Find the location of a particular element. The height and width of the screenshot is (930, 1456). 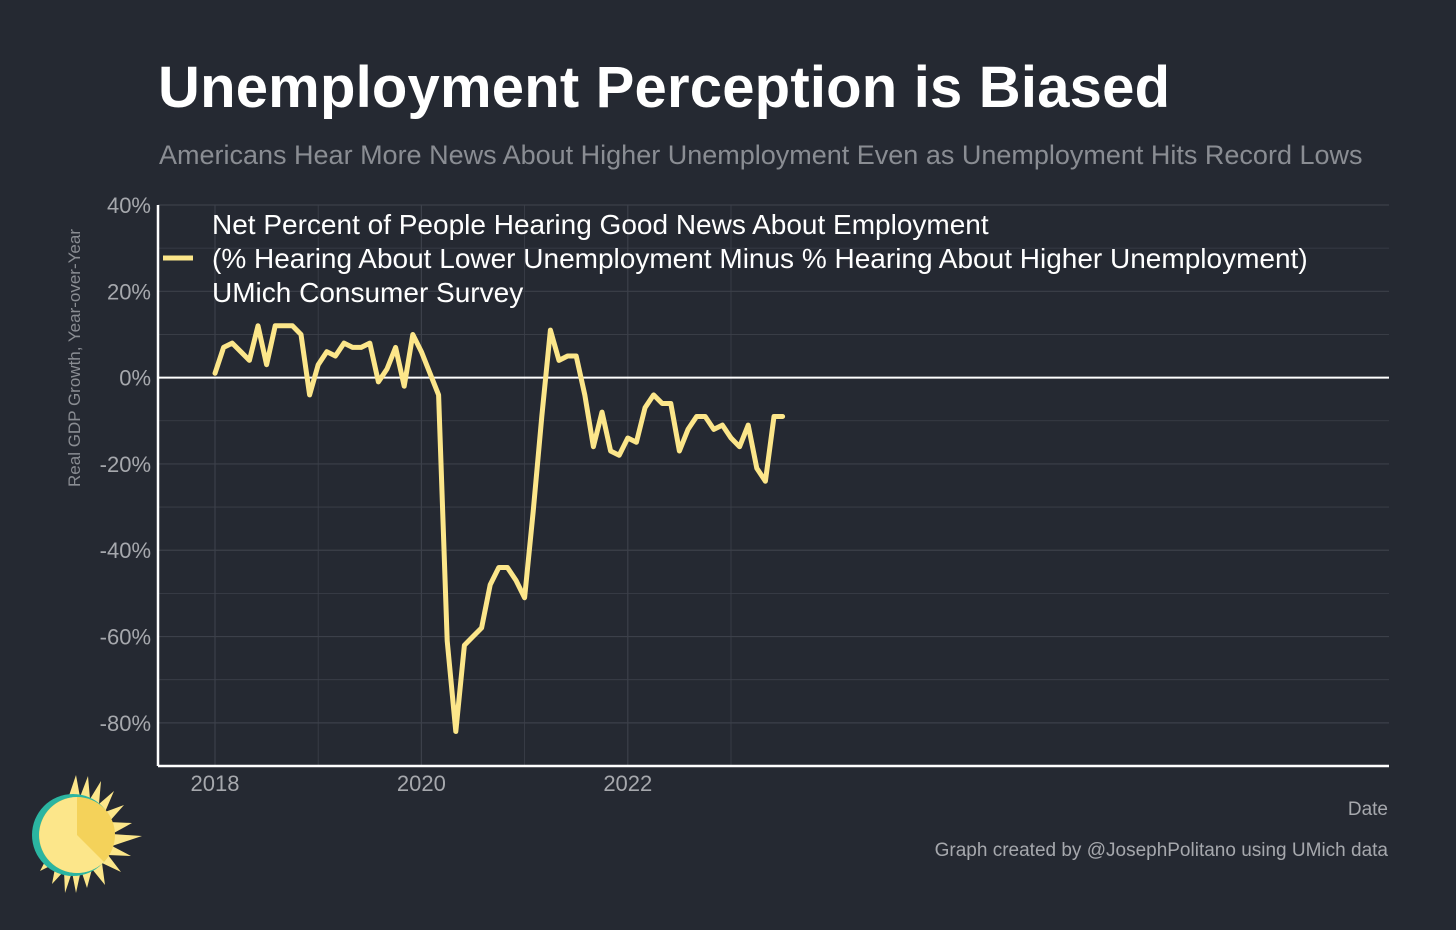

x-axis-title: Date is located at coordinates (1367, 809).